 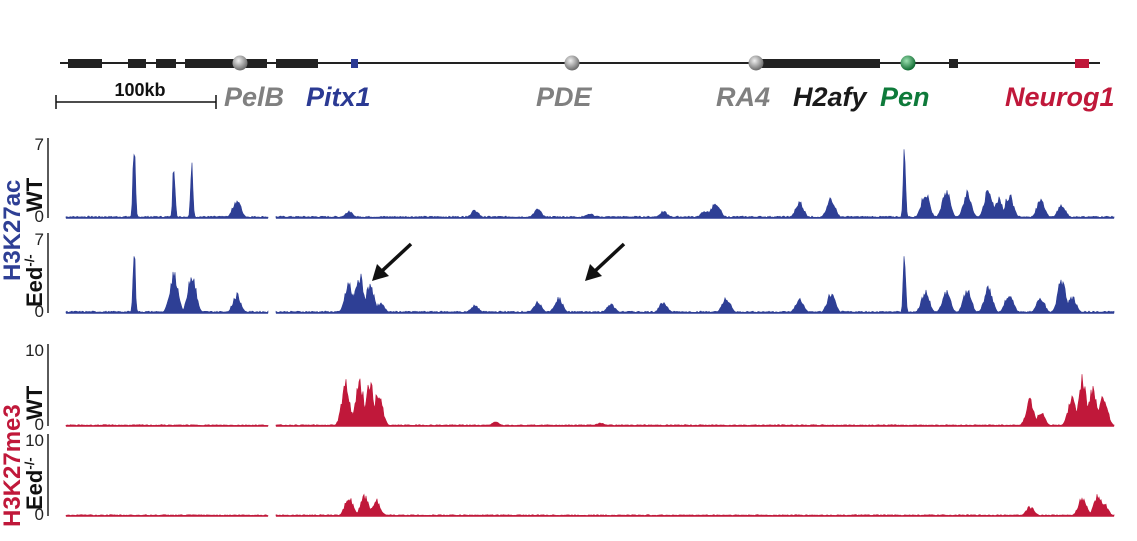 I want to click on group-label-h3k27ac: H3K27ac, so click(x=13, y=230).